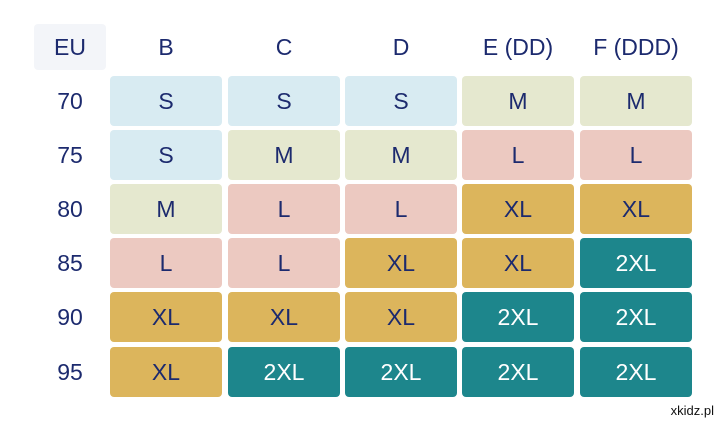 This screenshot has width=720, height=422. What do you see at coordinates (518, 46) in the screenshot?
I see `header-cell: E (DD)` at bounding box center [518, 46].